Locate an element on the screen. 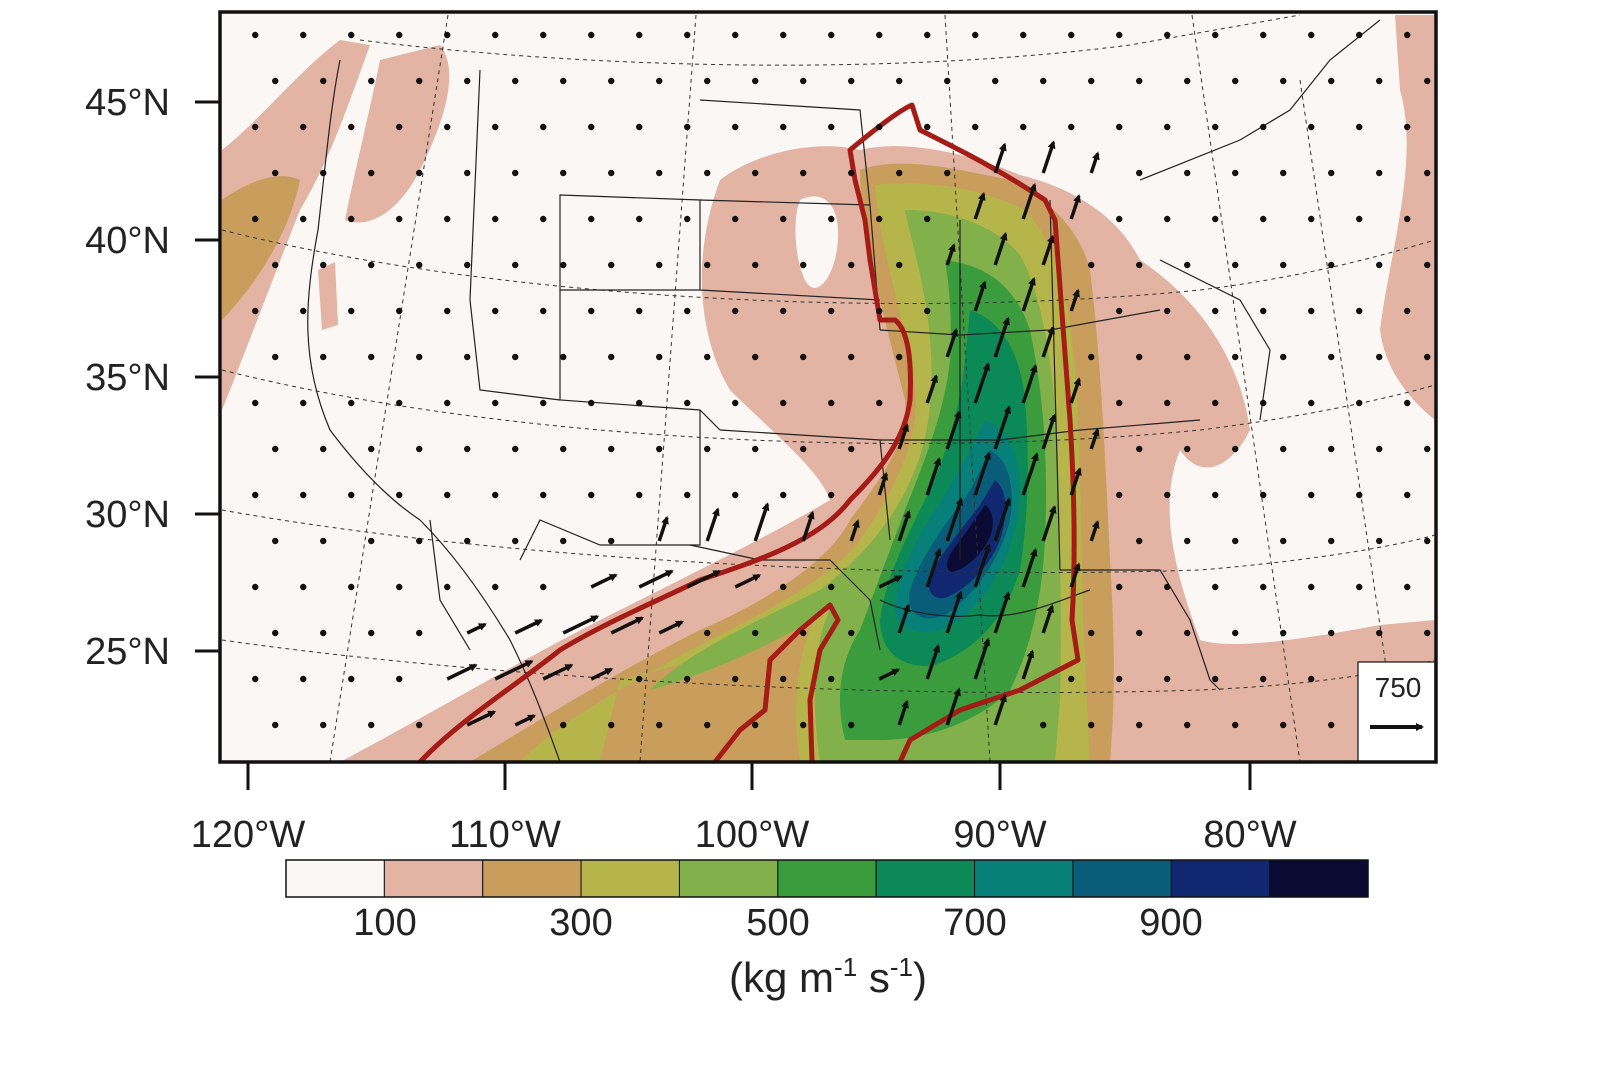  lat-label-25: 25°N is located at coordinates (127, 652).